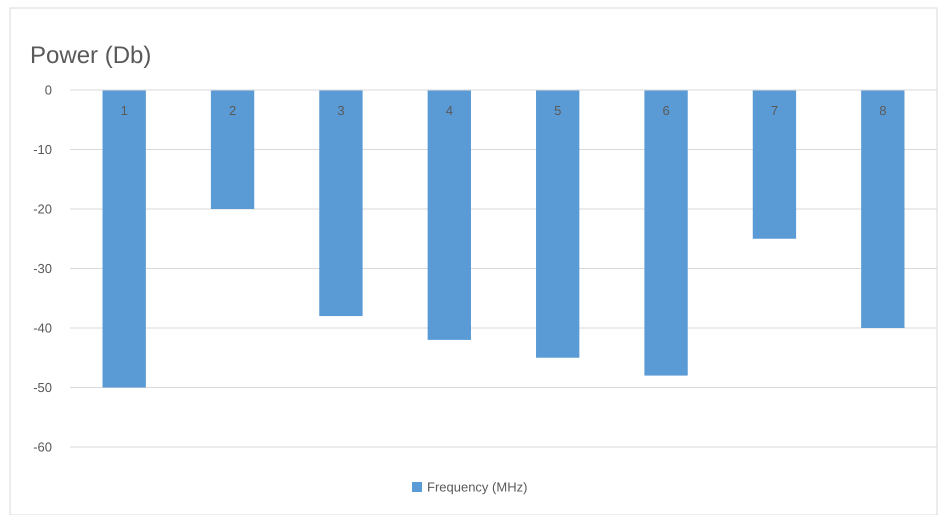 The height and width of the screenshot is (515, 947). Describe the element at coordinates (774, 110) in the screenshot. I see `x-tick-label: 7` at that location.